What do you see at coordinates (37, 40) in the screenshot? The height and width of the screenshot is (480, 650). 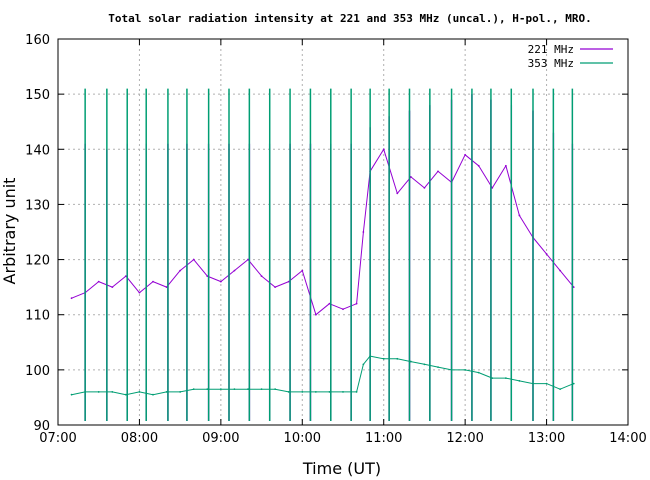 I see `y-tick-label: 160` at bounding box center [37, 40].